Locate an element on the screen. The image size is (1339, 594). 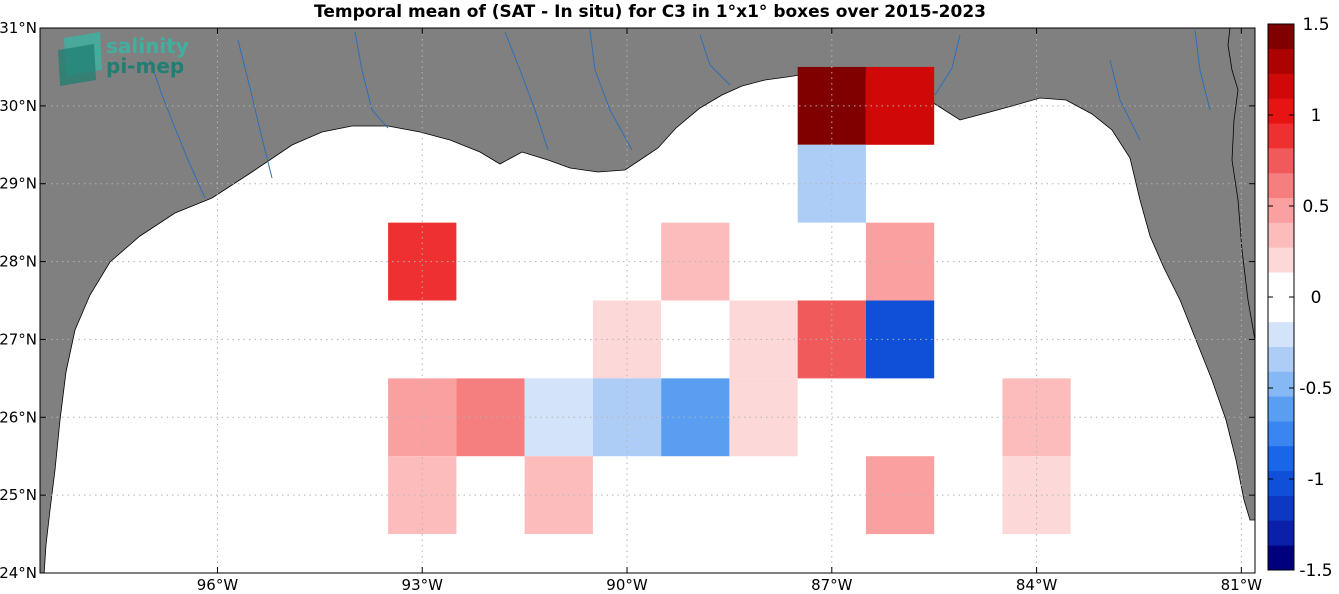
latitude-tick-label: 29°N is located at coordinates (18, 184).